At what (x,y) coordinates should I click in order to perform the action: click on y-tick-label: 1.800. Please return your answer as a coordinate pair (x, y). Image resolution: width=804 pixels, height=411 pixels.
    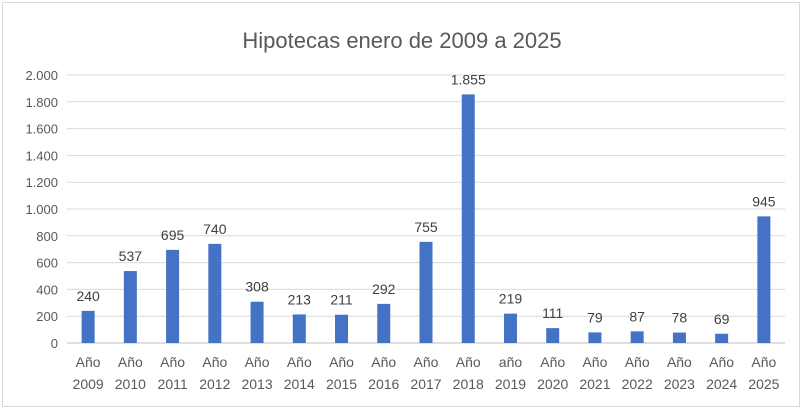
    Looking at the image, I should click on (41, 102).